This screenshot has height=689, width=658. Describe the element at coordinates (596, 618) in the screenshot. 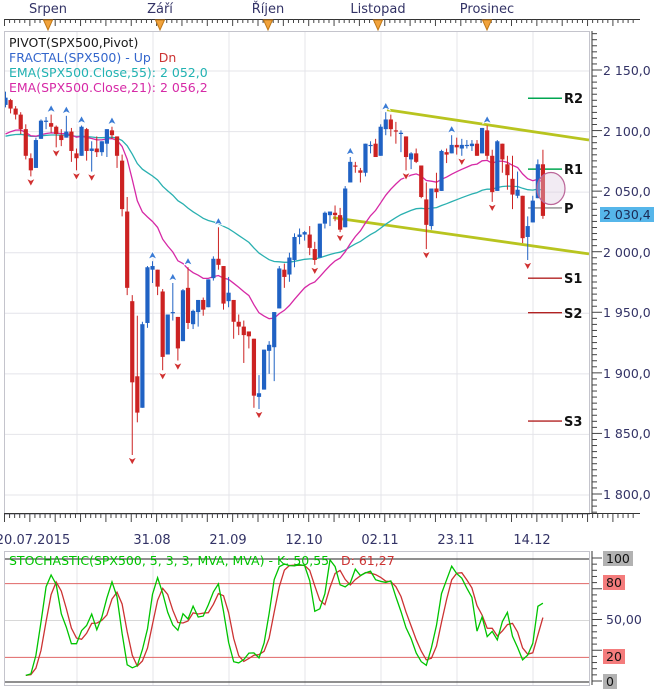

I see `stochastic-axis-ticks` at that location.